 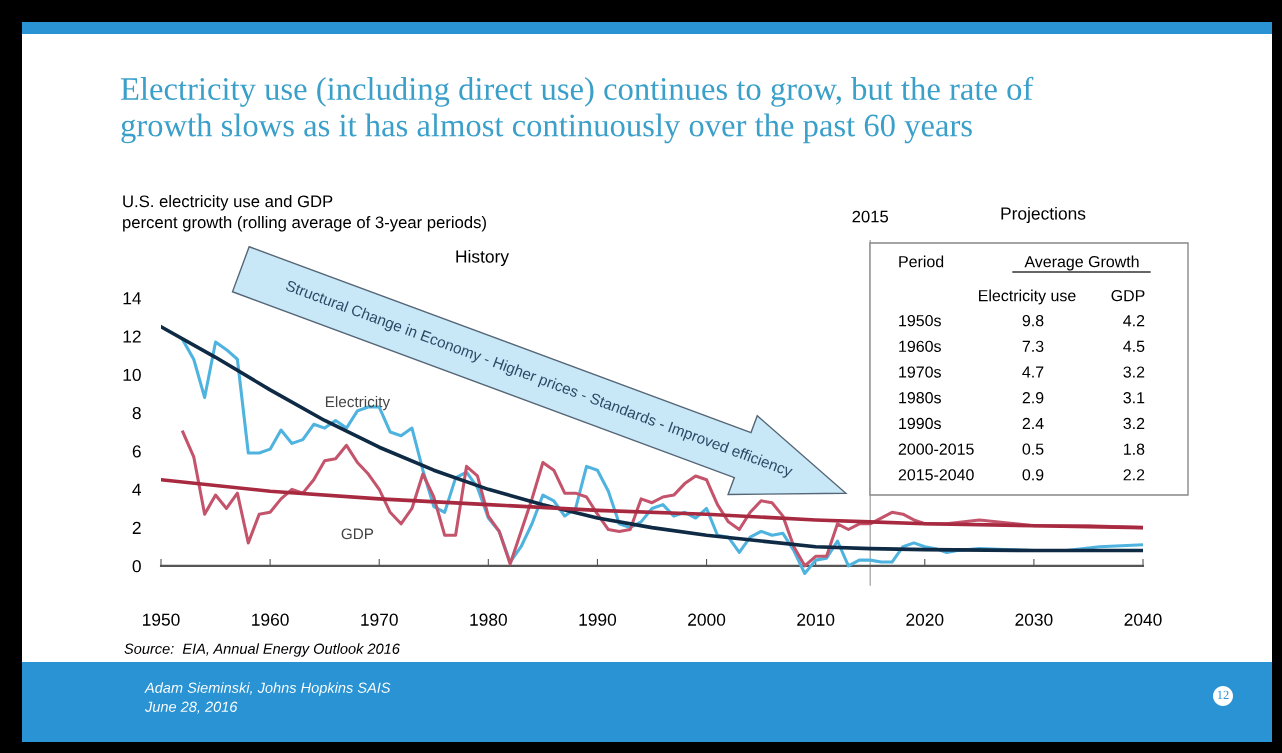 What do you see at coordinates (1033, 346) in the screenshot?
I see `annotation: 7.3` at bounding box center [1033, 346].